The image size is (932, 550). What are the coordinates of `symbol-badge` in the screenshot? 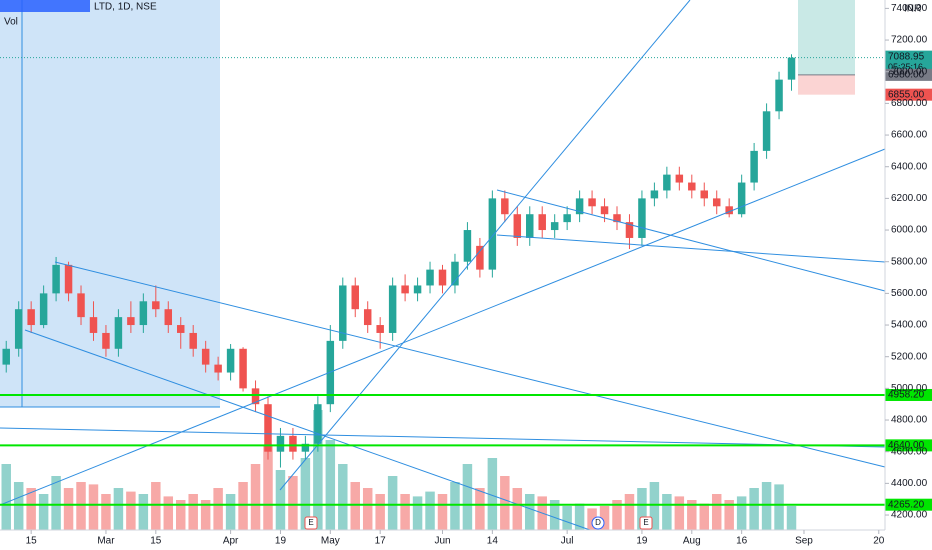 It's located at (45, 6).